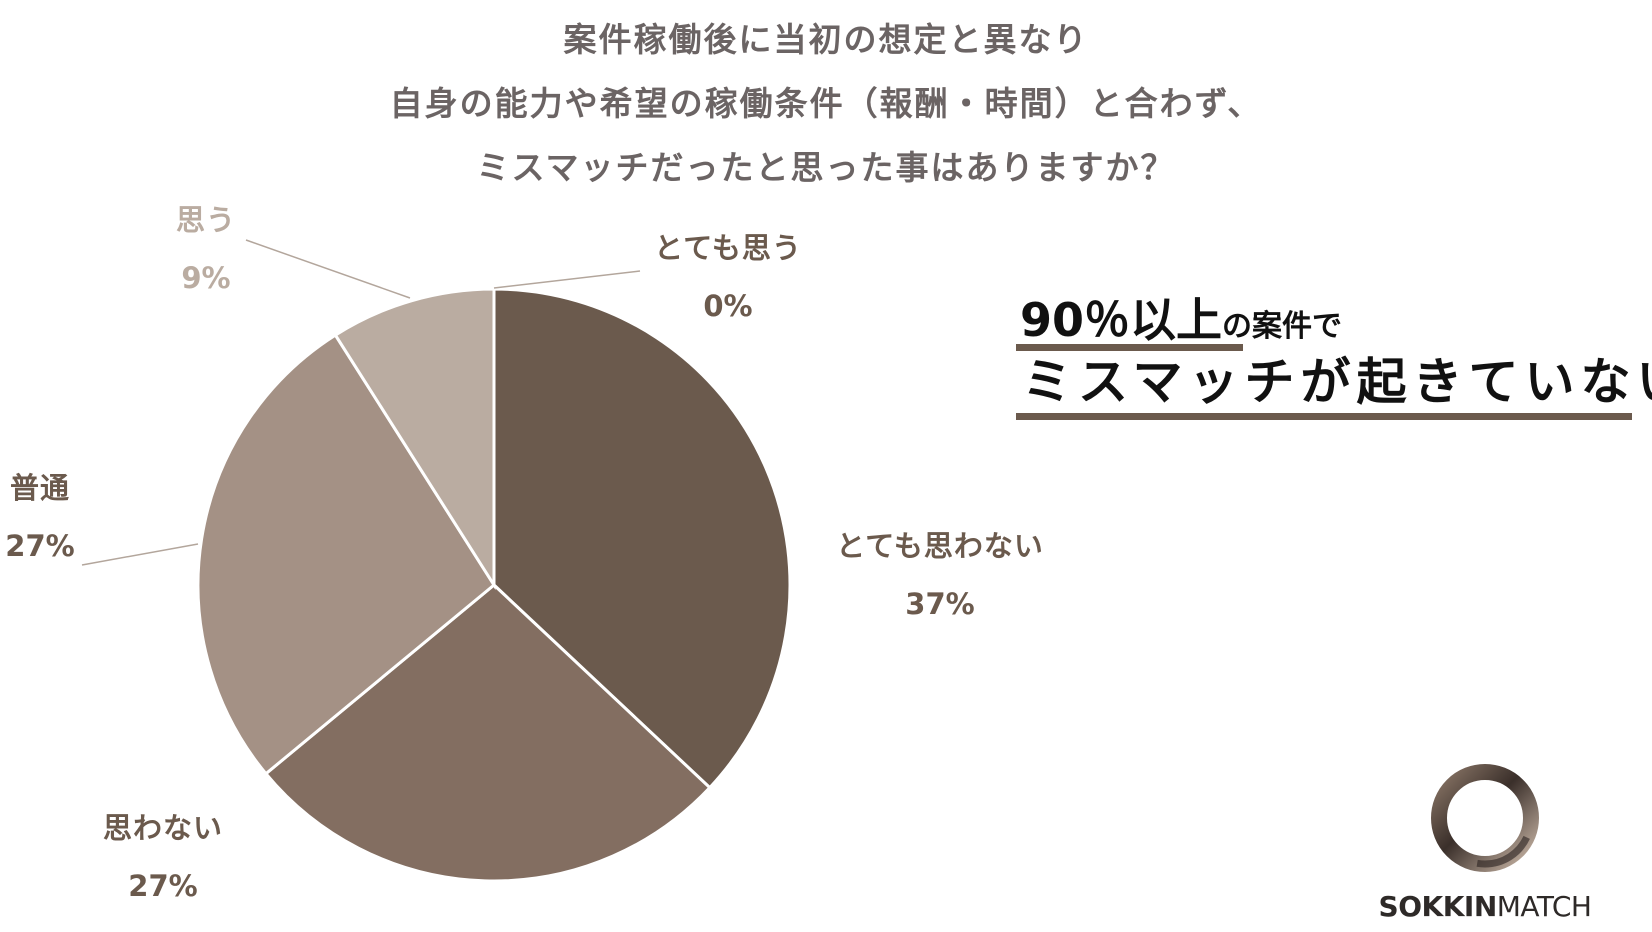 This screenshot has height=932, width=1652. I want to click on chart-title-line-3: ミスマッチだったと思った事はありますか？, so click(826, 167).